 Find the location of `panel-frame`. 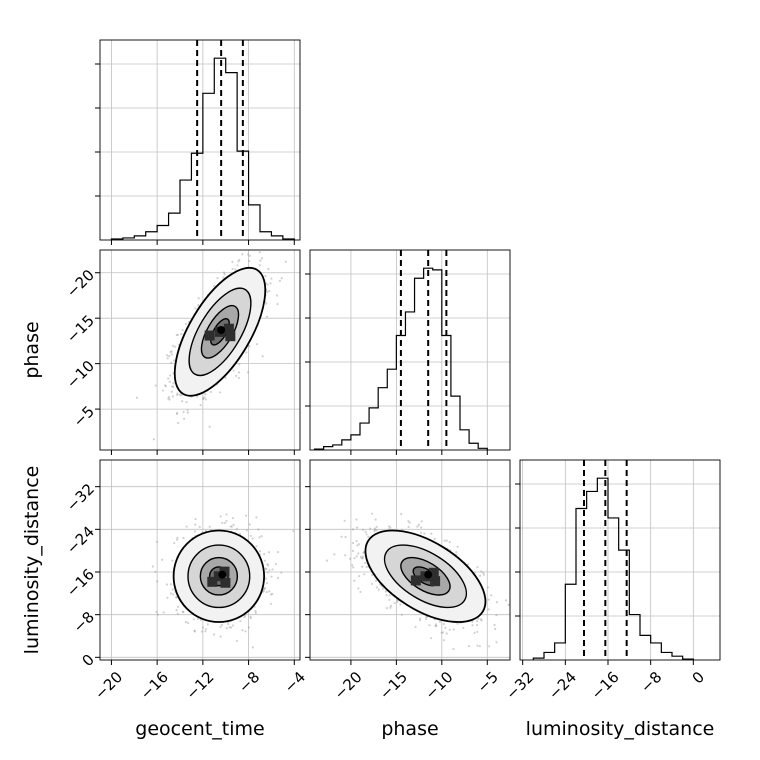

panel-frame is located at coordinates (200, 140).